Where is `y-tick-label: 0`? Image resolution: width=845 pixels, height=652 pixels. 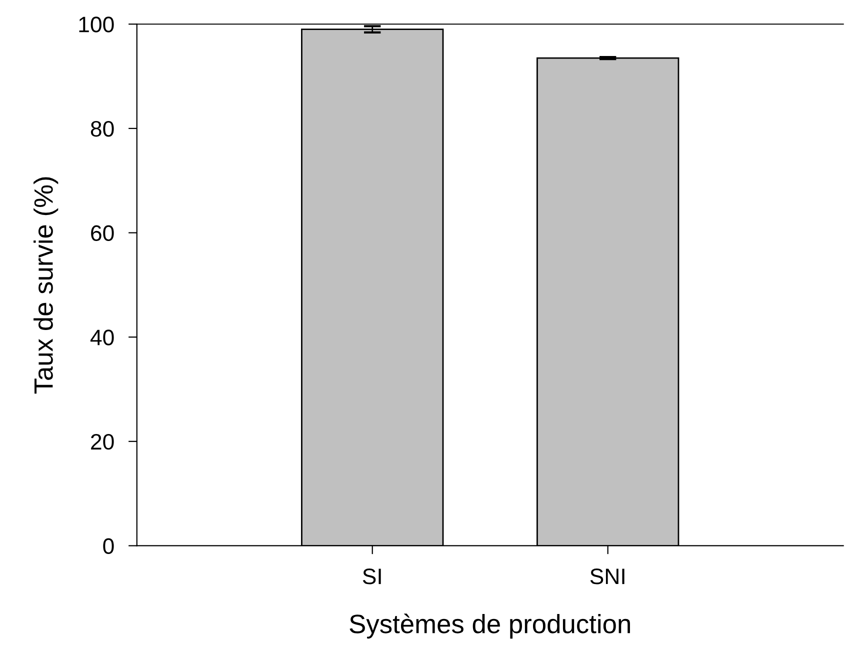 y-tick-label: 0 is located at coordinates (108, 546).